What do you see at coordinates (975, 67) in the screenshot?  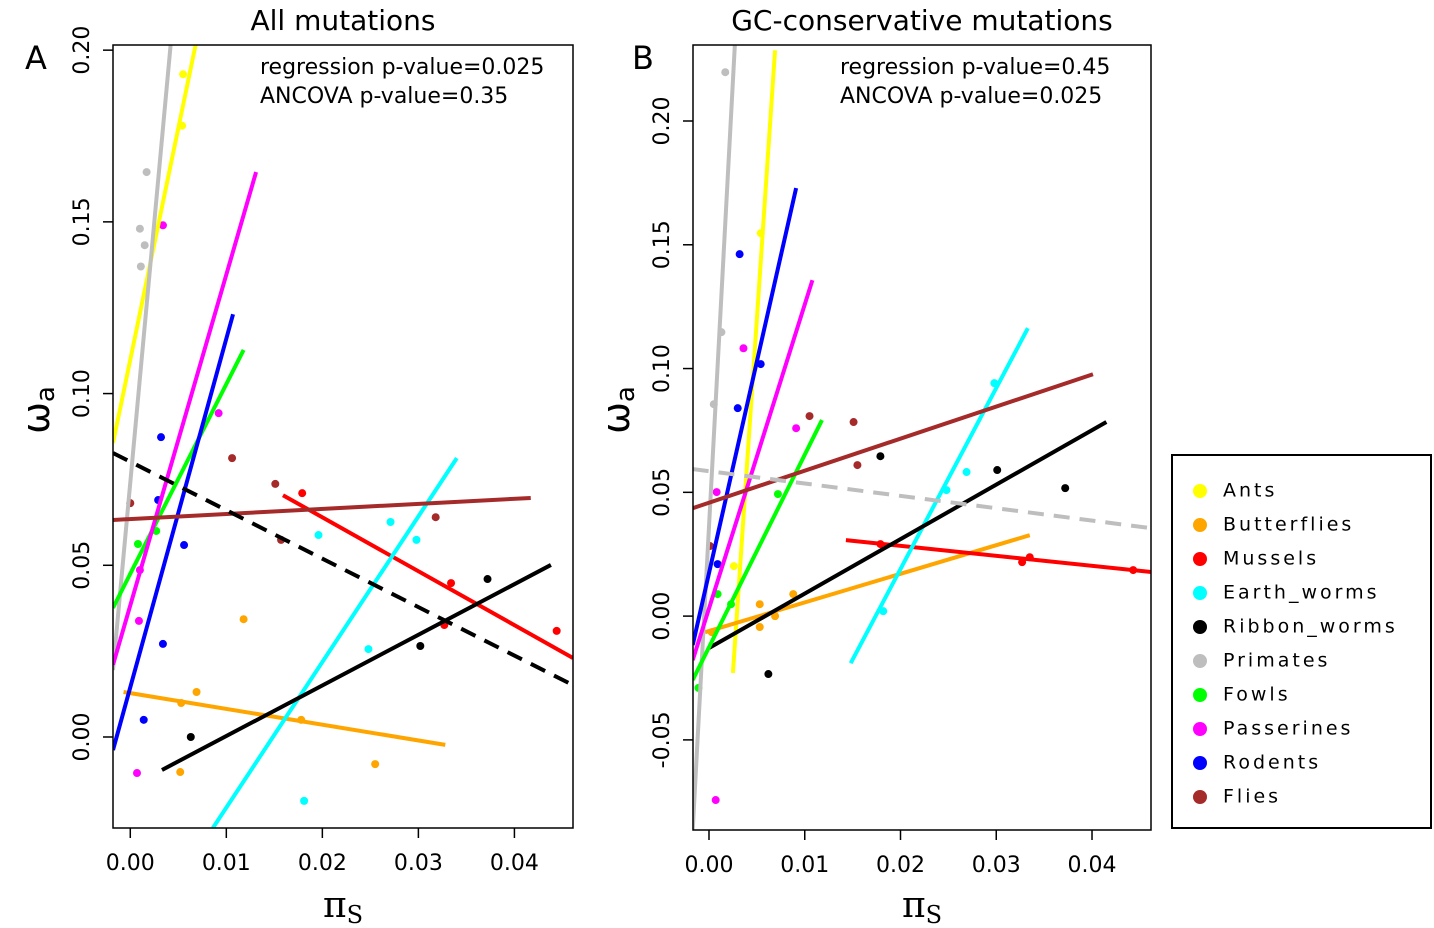 I see `annotation: regression p-value=0.45` at bounding box center [975, 67].